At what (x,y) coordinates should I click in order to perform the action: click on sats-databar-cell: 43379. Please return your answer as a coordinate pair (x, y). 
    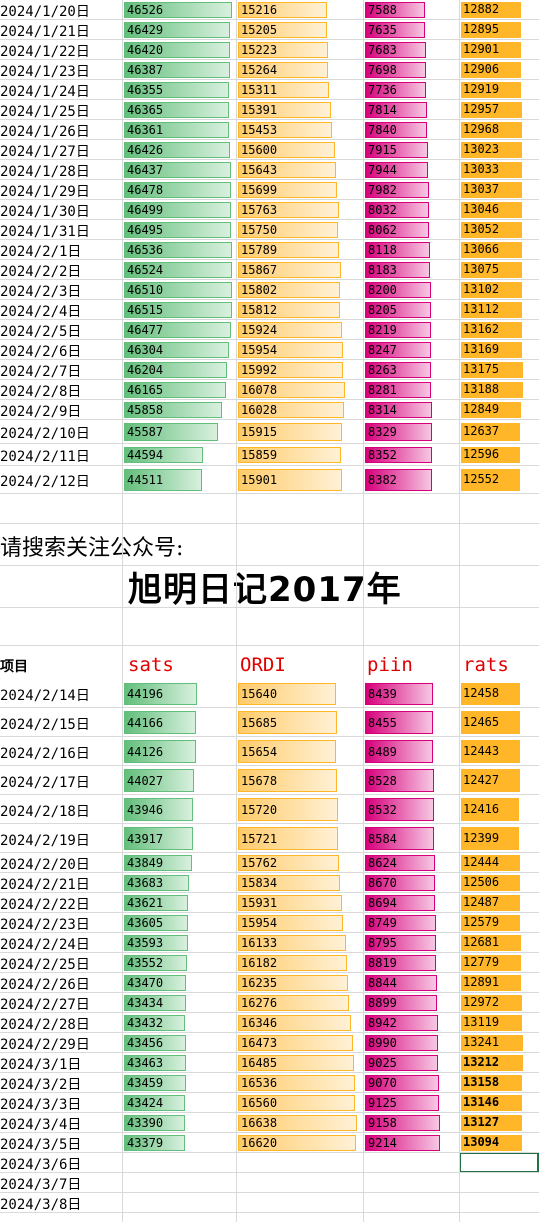
    Looking at the image, I should click on (154, 1143).